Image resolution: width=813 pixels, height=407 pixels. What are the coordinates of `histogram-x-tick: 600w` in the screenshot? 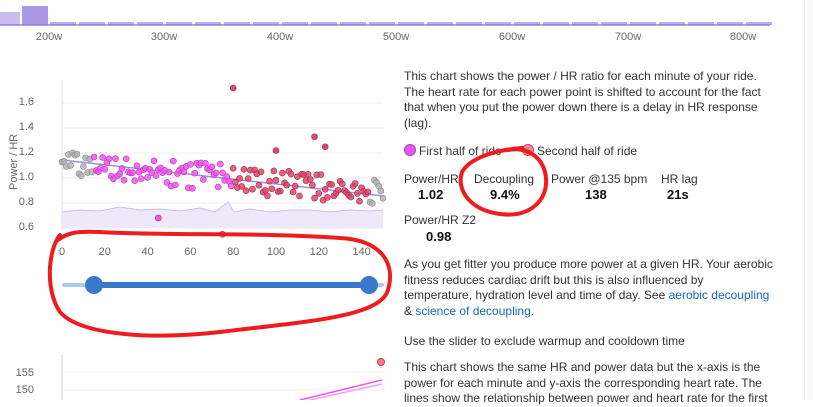 It's located at (512, 37).